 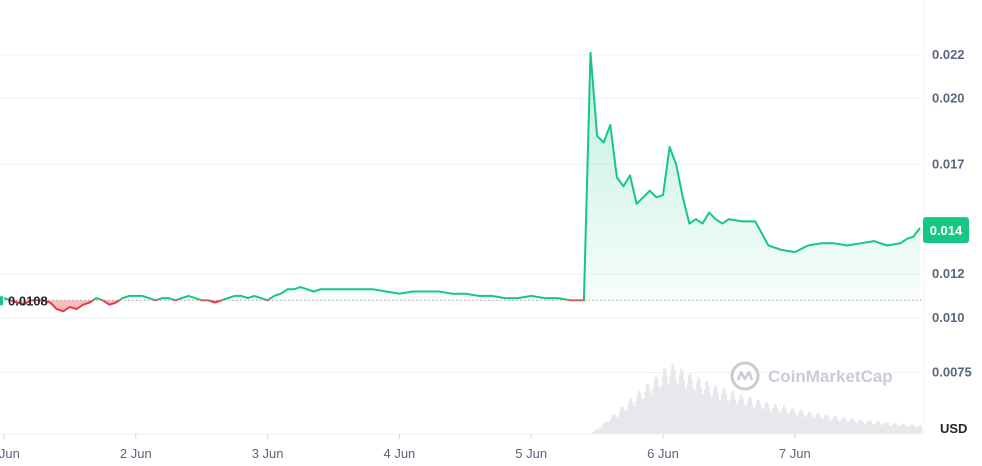 I want to click on current-price-badge: 0.014, so click(x=946, y=230).